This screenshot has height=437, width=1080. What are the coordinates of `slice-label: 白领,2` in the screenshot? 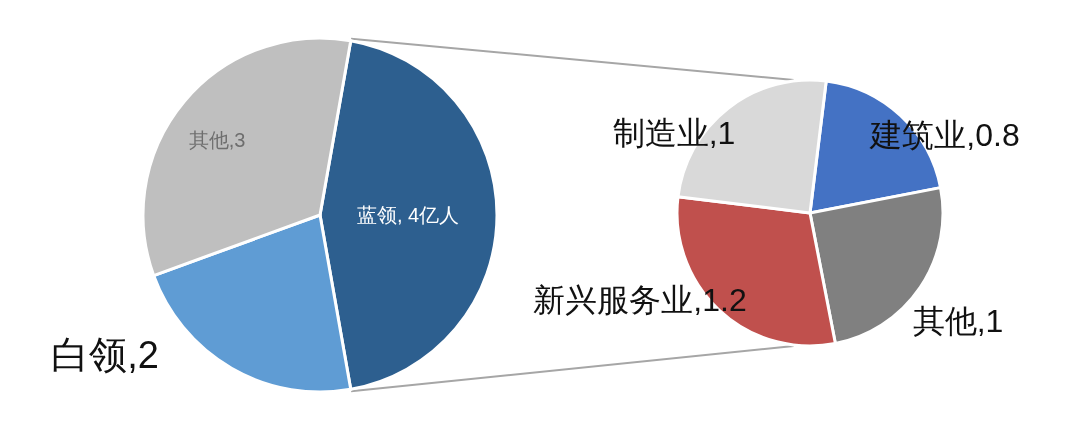 It's located at (105, 355).